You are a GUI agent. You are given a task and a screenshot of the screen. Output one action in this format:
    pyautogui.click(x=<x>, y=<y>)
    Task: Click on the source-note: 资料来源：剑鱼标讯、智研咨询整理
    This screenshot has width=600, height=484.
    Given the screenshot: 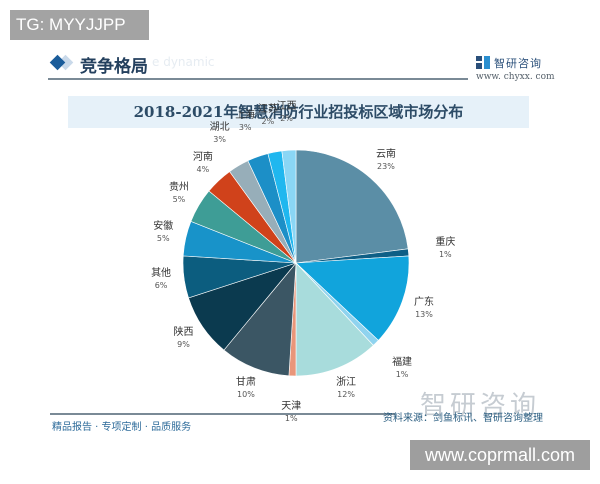 What is the action you would take?
    pyautogui.click(x=463, y=418)
    